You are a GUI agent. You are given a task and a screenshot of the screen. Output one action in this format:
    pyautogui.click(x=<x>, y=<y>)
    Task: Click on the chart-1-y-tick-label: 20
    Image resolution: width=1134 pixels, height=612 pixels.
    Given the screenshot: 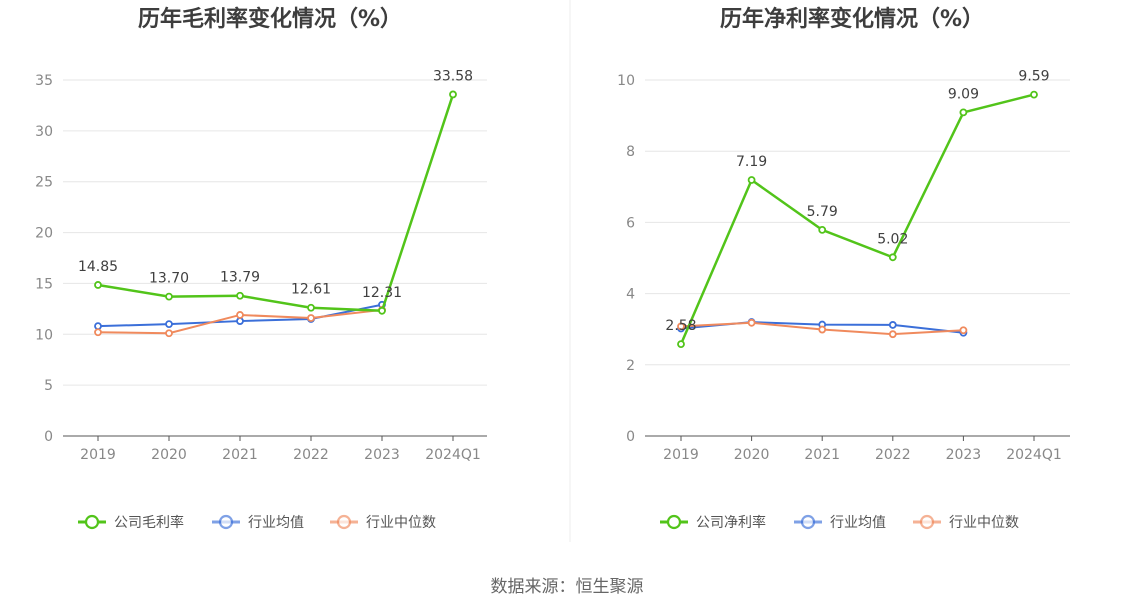 What is the action you would take?
    pyautogui.click(x=44, y=234)
    